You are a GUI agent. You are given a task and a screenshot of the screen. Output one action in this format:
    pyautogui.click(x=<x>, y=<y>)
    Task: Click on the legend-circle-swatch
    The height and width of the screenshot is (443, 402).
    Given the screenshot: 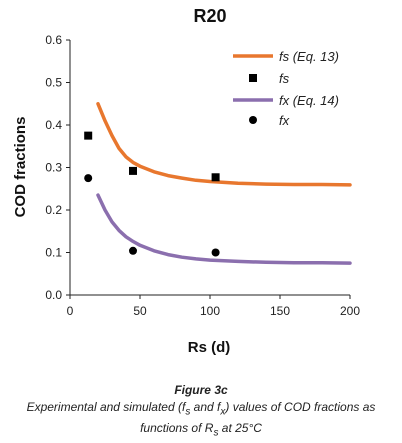 What is the action you would take?
    pyautogui.click(x=253, y=120)
    